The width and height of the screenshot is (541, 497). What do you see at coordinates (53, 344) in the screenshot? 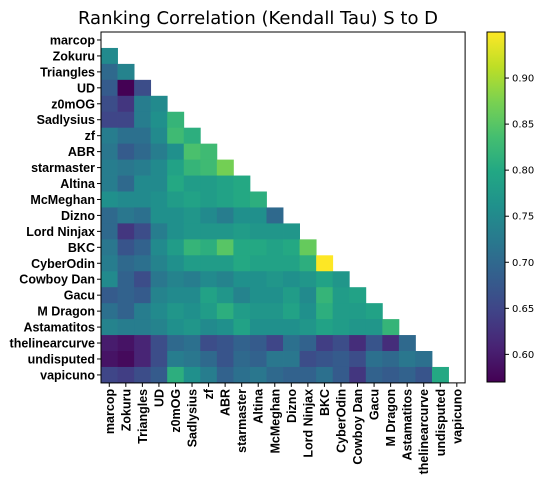
I see `y-tick-label: thelinearcurve` at bounding box center [53, 344].